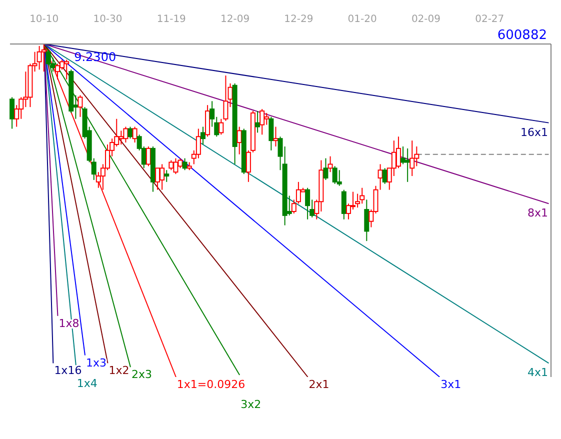 This screenshot has width=561, height=439. What do you see at coordinates (107, 19) in the screenshot?
I see `x-tick-label: 10-30` at bounding box center [107, 19].